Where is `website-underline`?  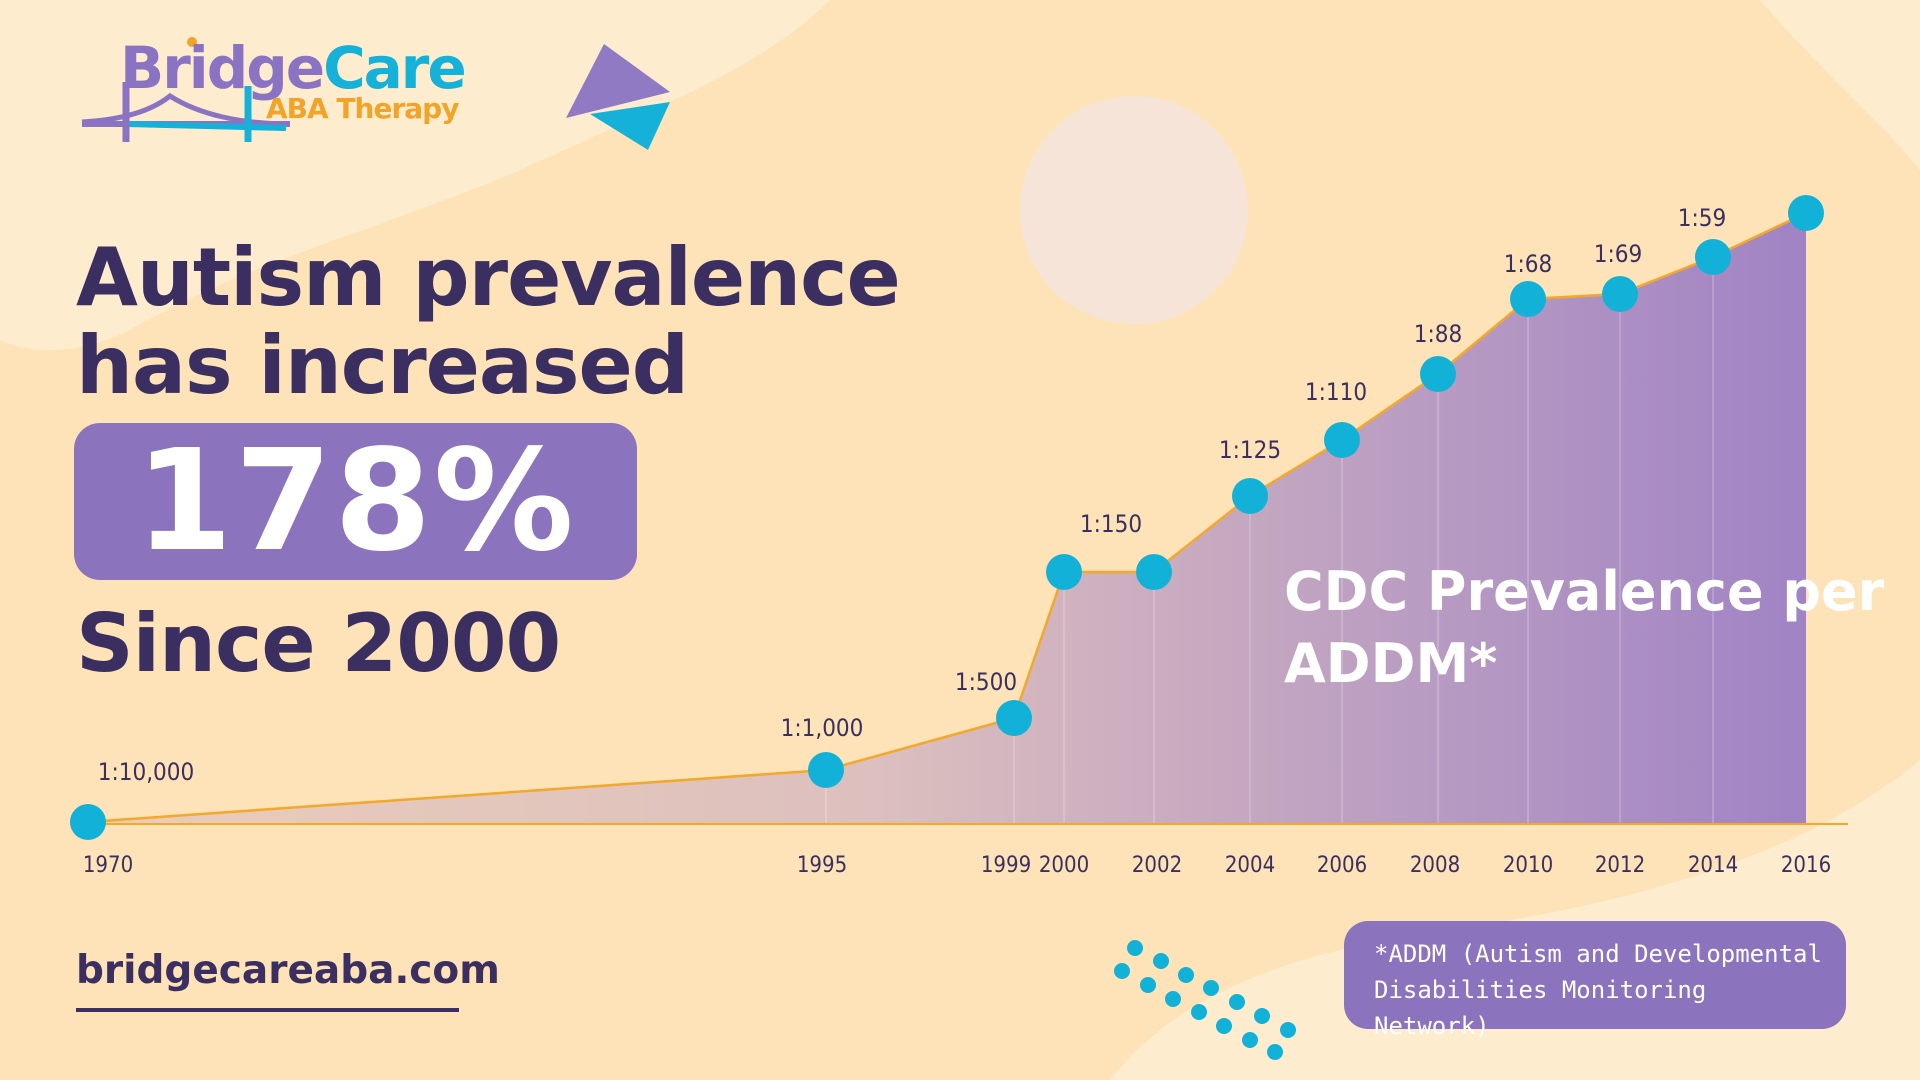
website-underline is located at coordinates (267, 1010).